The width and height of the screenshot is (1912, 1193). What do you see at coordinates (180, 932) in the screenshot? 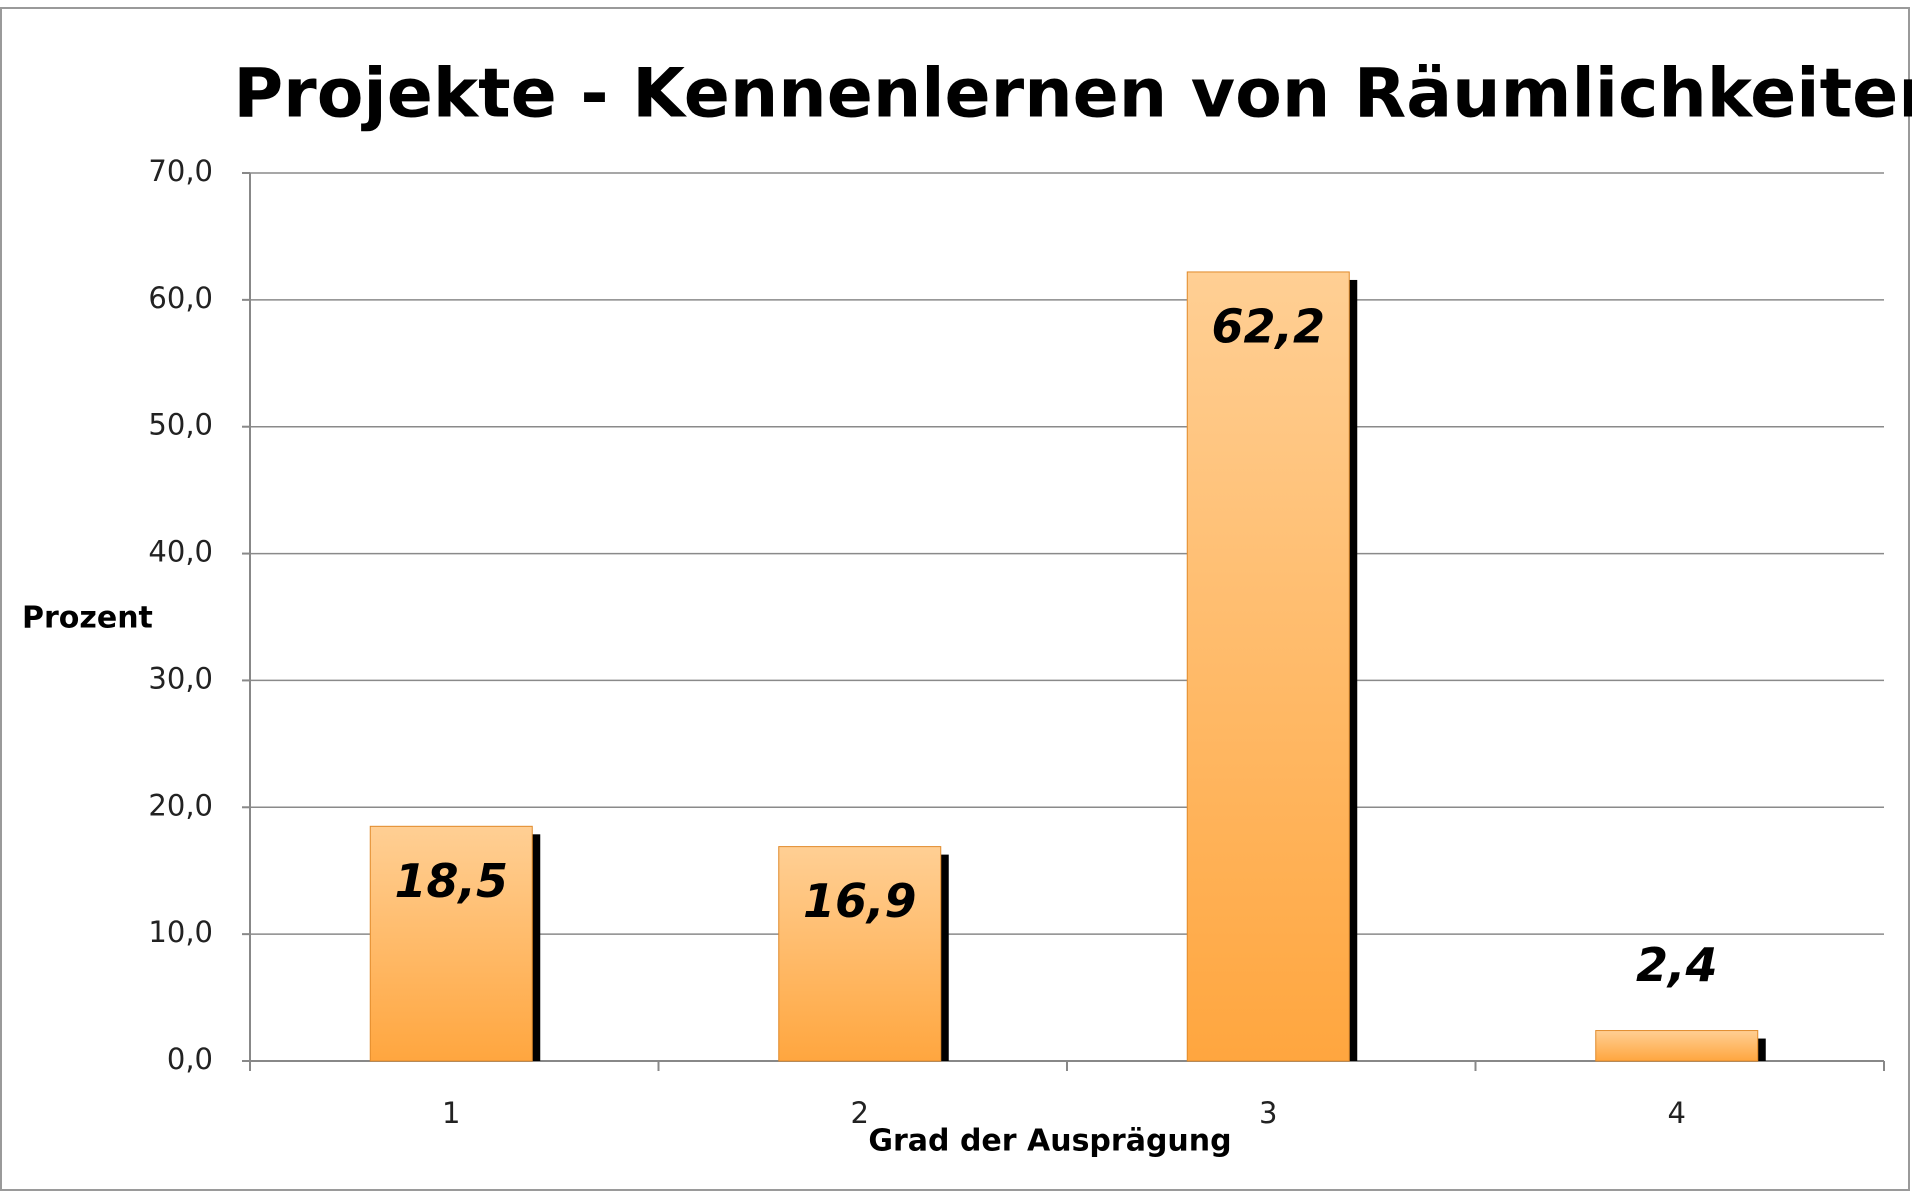
I see `y-tick-label: 10,0` at bounding box center [180, 932].